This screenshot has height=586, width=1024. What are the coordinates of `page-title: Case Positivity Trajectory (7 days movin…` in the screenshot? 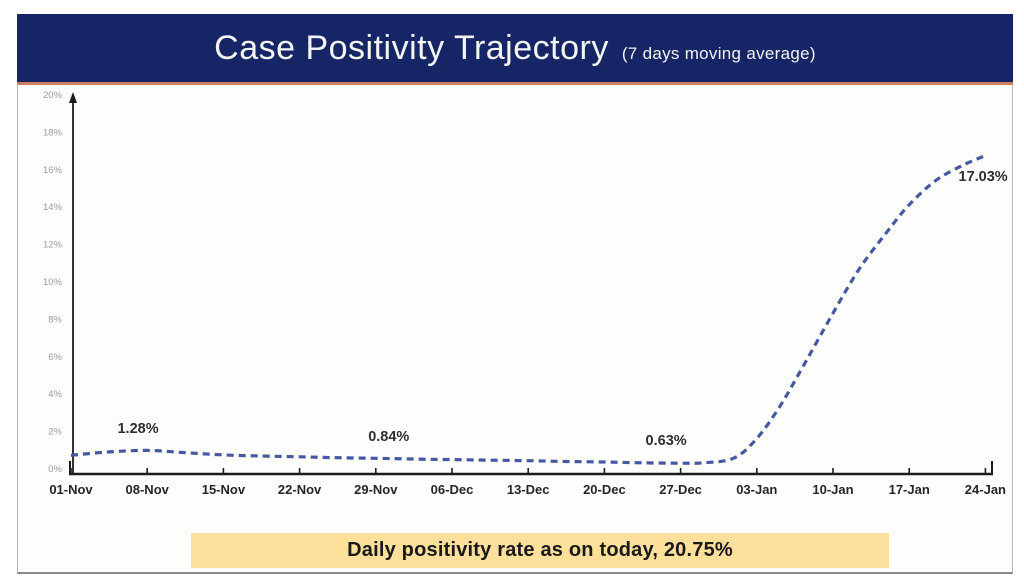 It's located at (515, 48).